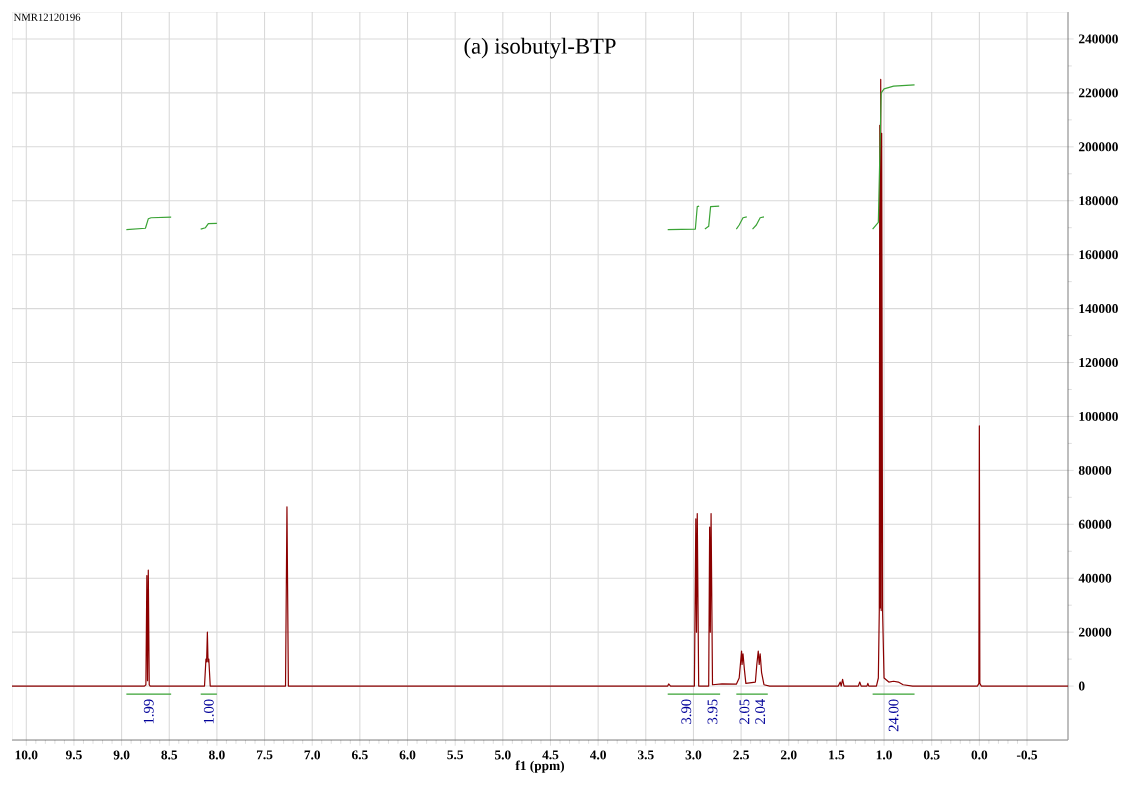  Describe the element at coordinates (597, 755) in the screenshot. I see `x-tick-label: 4.0` at that location.